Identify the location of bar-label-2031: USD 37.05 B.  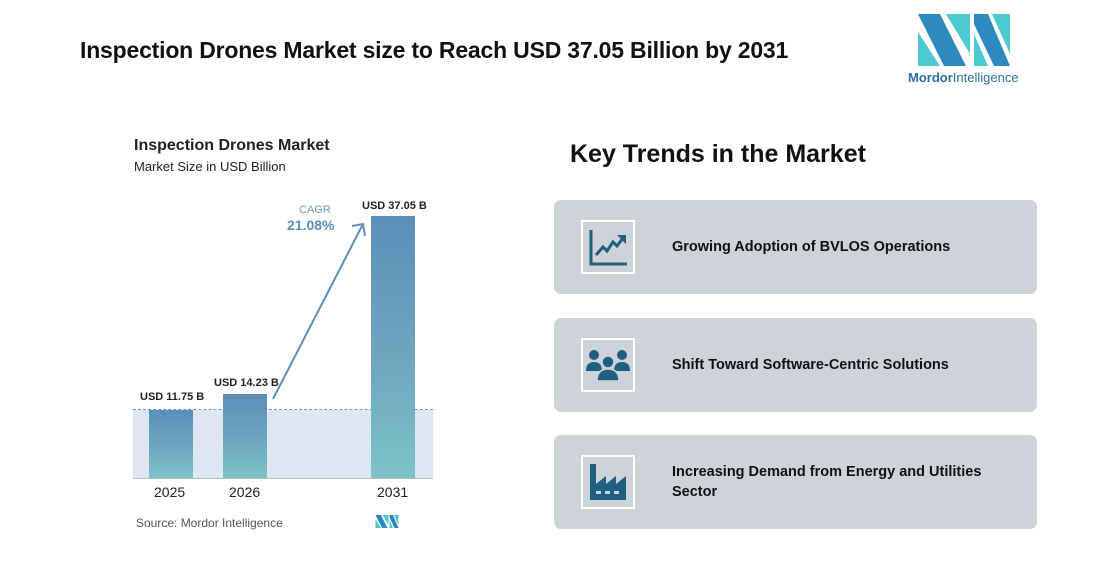
(394, 206).